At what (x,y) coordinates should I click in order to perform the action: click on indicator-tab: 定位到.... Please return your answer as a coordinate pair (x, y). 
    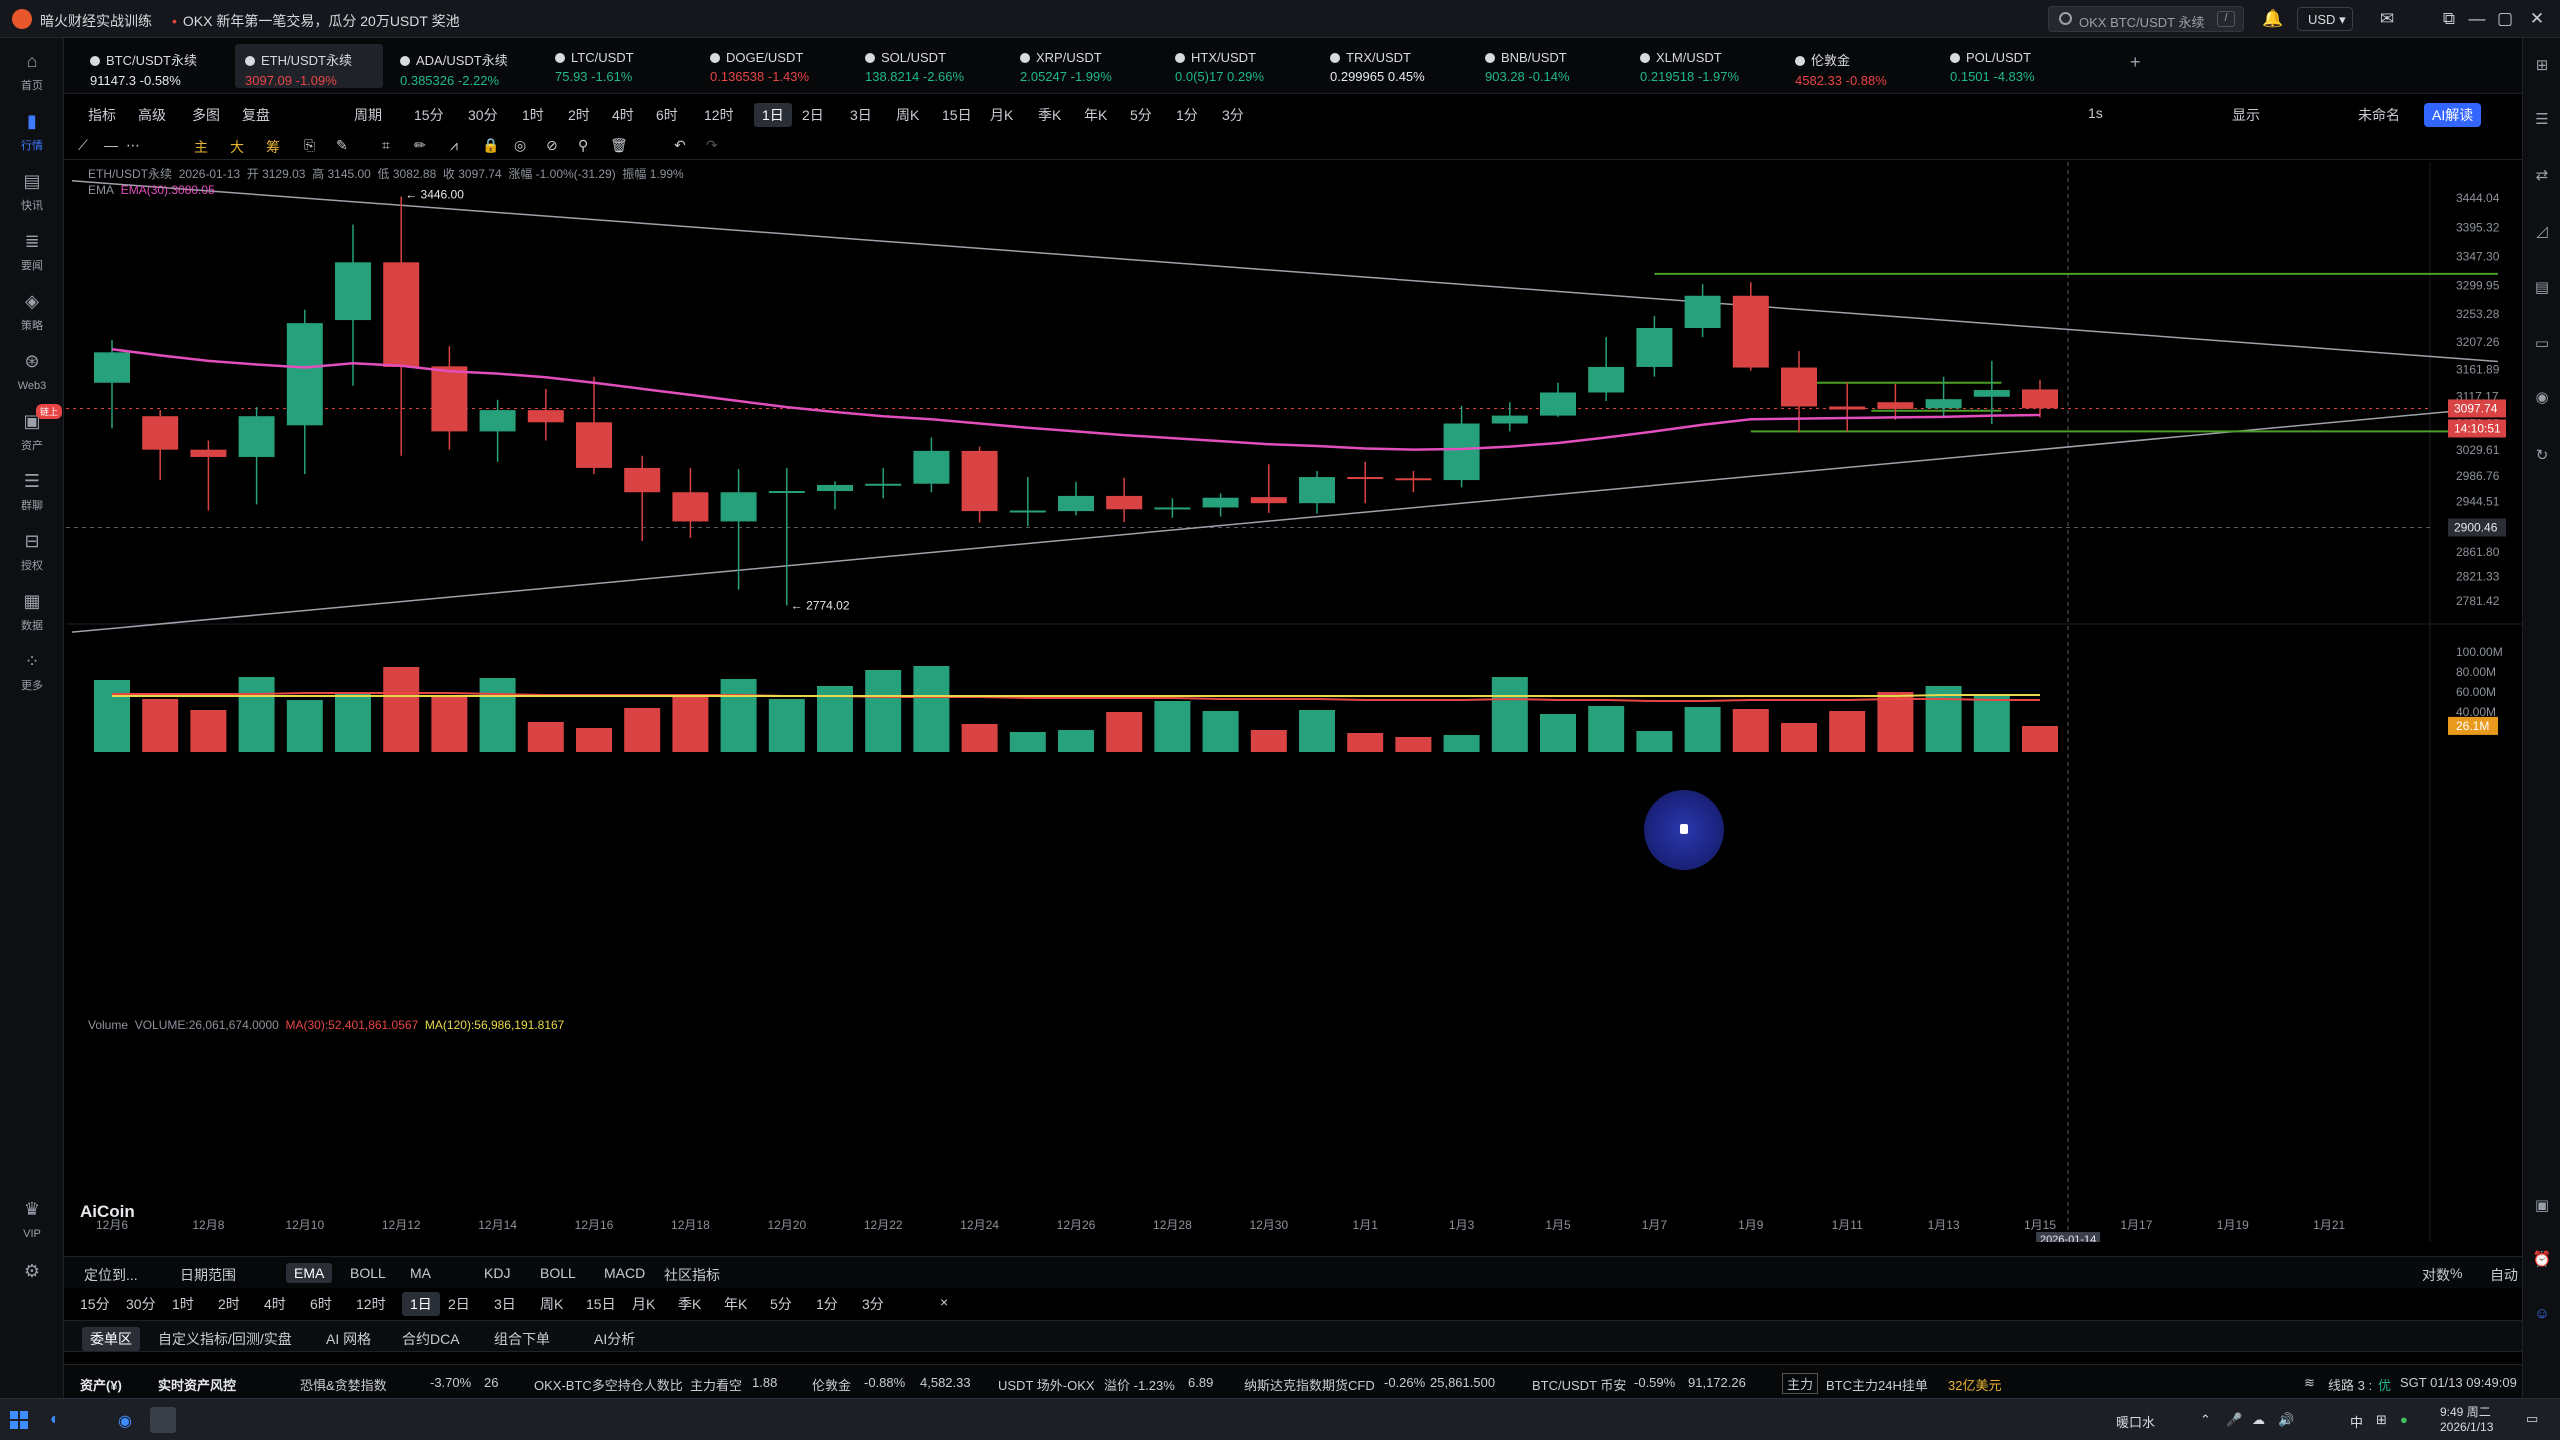
    Looking at the image, I should click on (111, 1275).